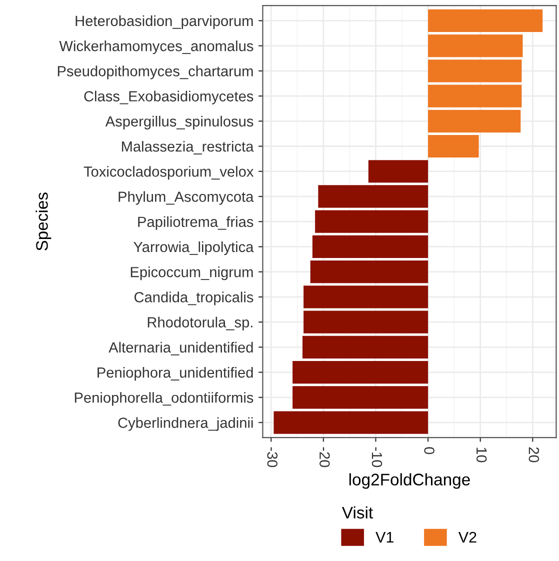  What do you see at coordinates (185, 424) in the screenshot?
I see `y-tick-label: Cyberlindnera_jadinii` at bounding box center [185, 424].